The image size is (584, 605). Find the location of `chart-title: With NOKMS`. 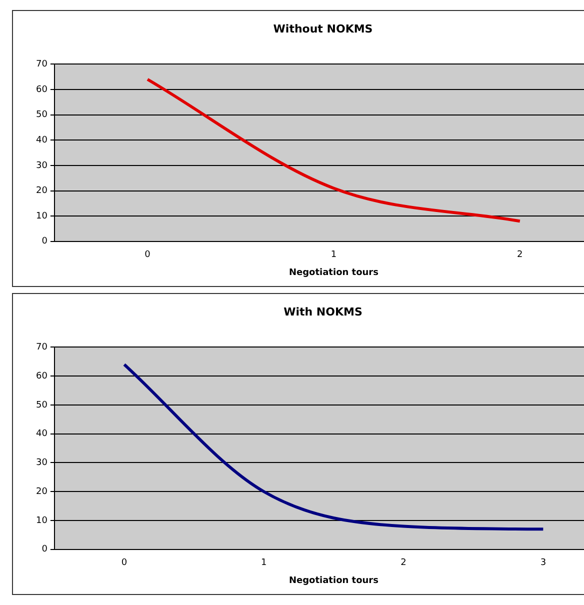

chart-title: With NOKMS is located at coordinates (323, 311).